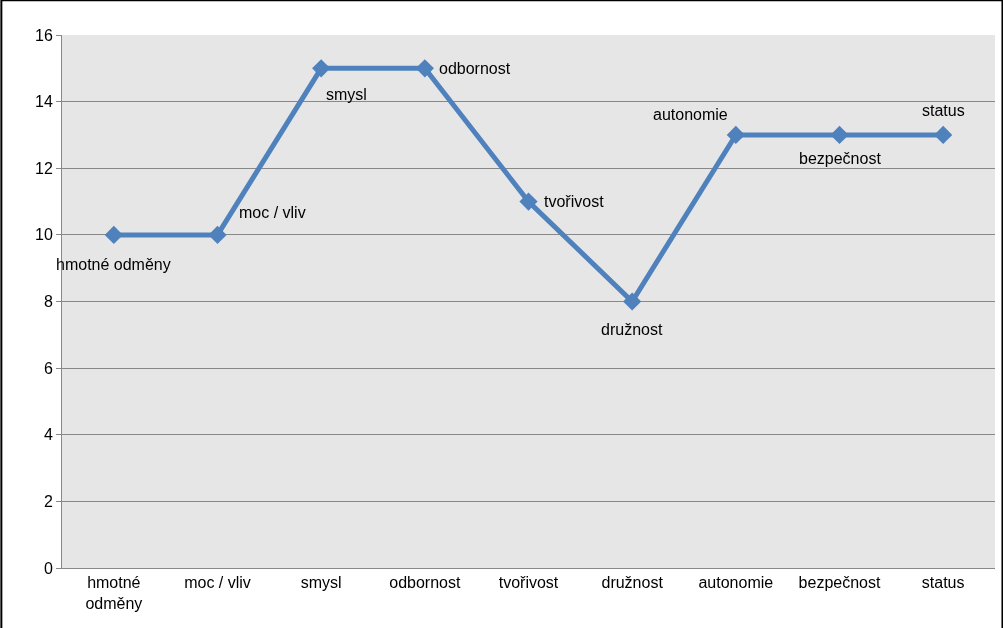  I want to click on y-tick-label: 10, so click(44, 235).